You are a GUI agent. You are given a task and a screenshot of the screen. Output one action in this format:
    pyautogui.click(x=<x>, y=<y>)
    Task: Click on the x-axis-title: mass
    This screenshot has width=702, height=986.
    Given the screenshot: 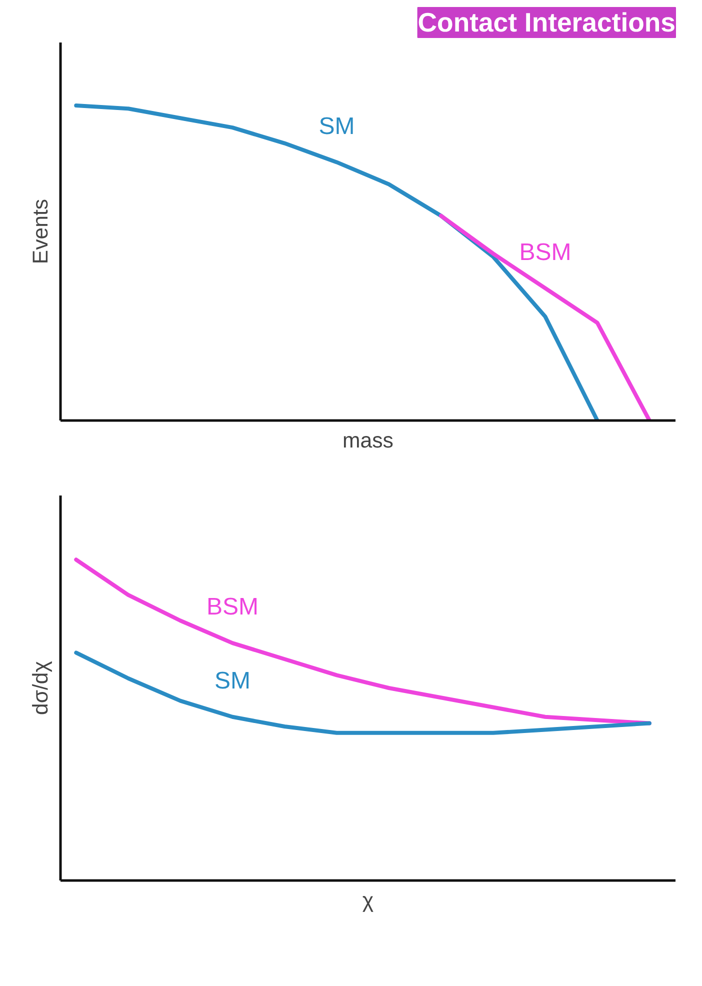 What is the action you would take?
    pyautogui.click(x=368, y=440)
    